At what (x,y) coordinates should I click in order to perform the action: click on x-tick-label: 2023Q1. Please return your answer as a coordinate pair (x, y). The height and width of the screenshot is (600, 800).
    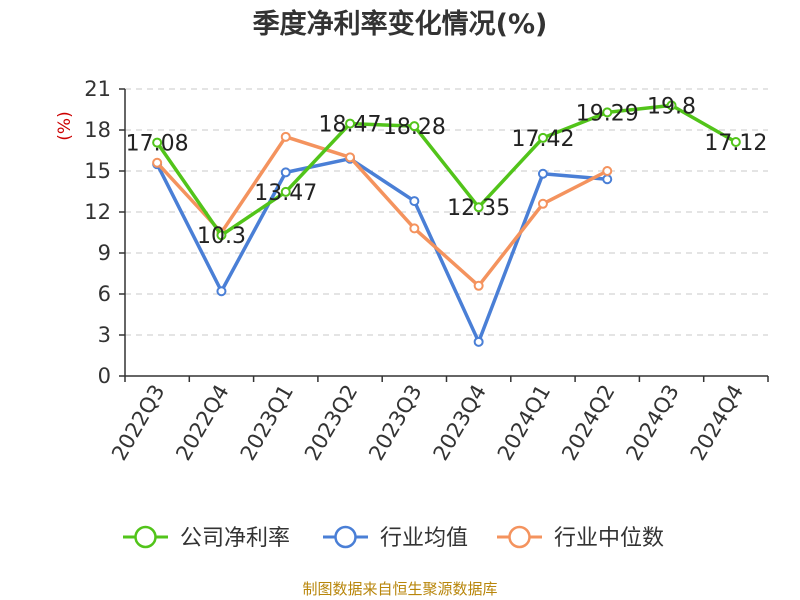
    Looking at the image, I should click on (267, 423).